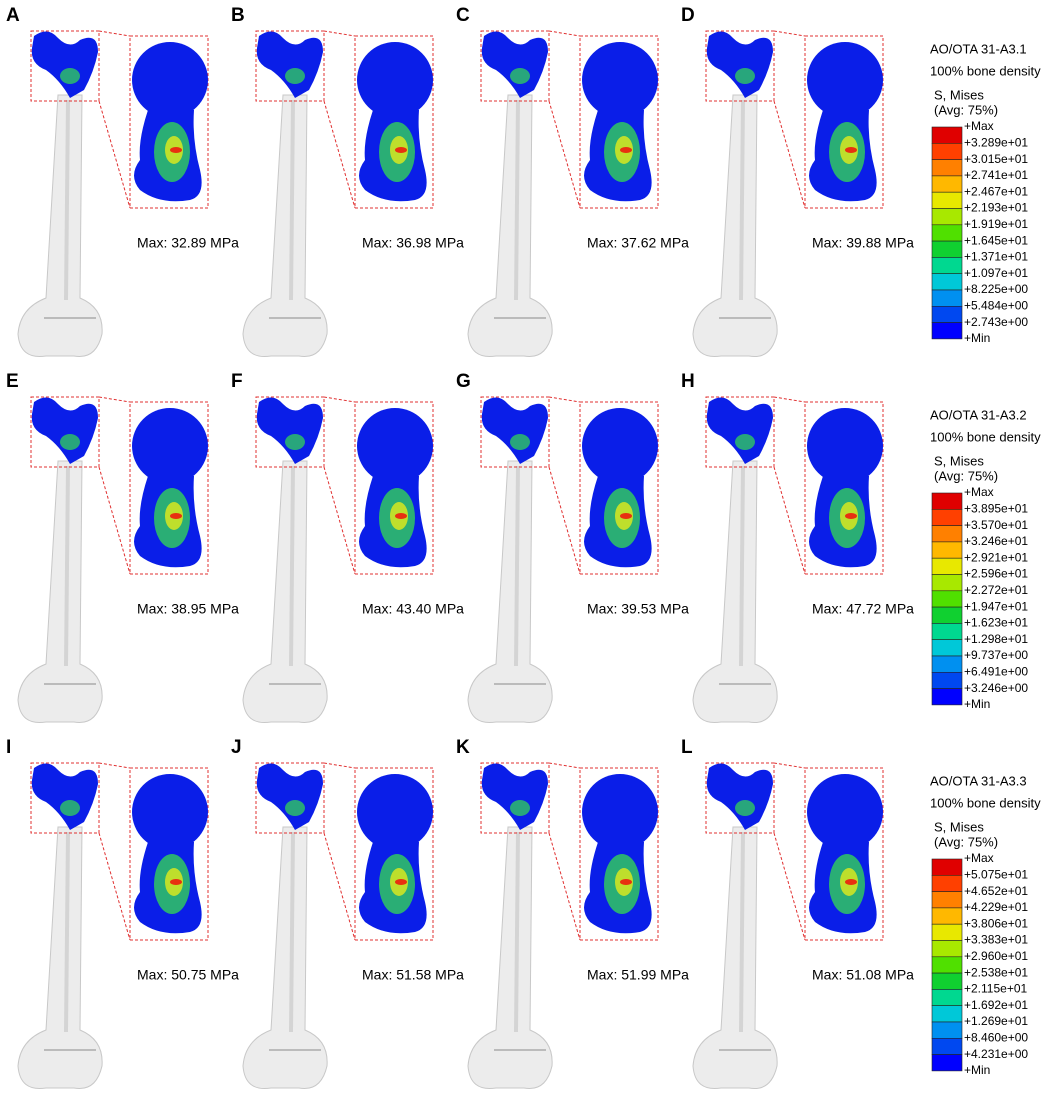  Describe the element at coordinates (996, 574) in the screenshot. I see `legend-entry: +2.596e+01` at that location.